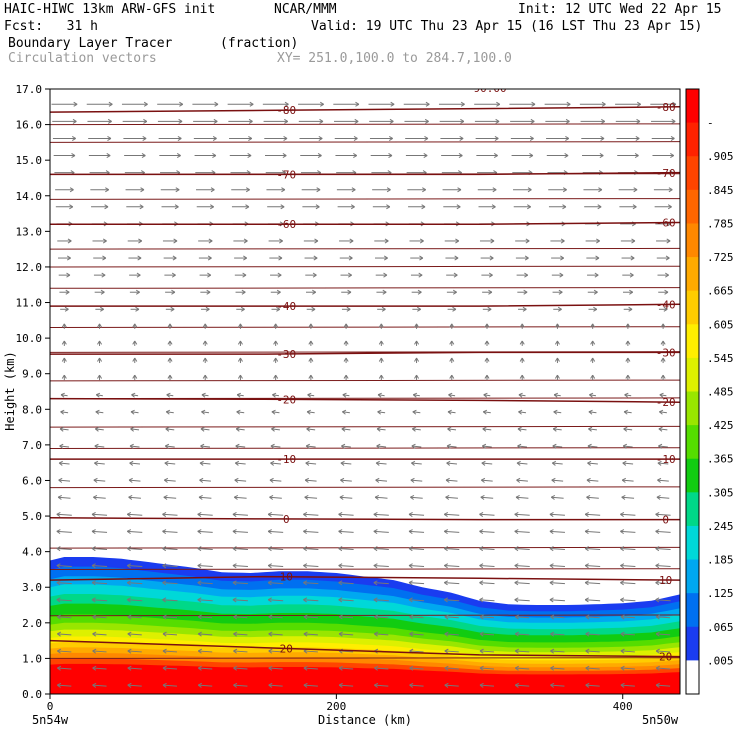  What do you see at coordinates (710, 123) in the screenshot?
I see `colorbar-label: -` at bounding box center [710, 123].